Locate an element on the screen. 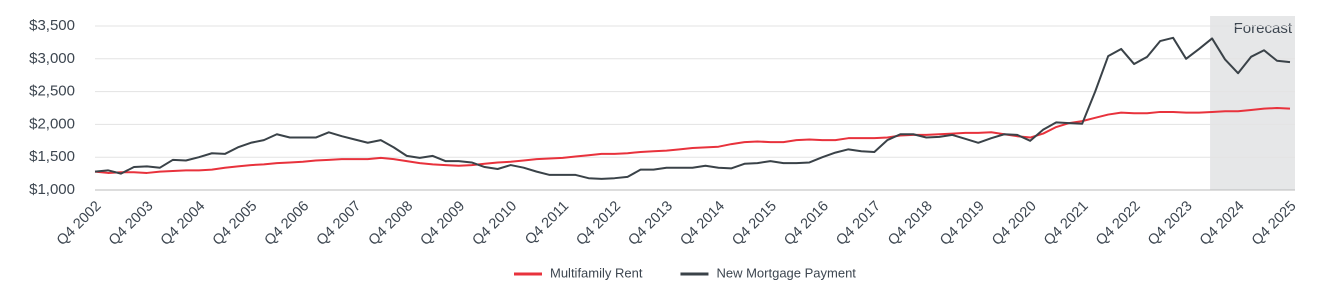  forecast-label: Forecast is located at coordinates (1263, 28).